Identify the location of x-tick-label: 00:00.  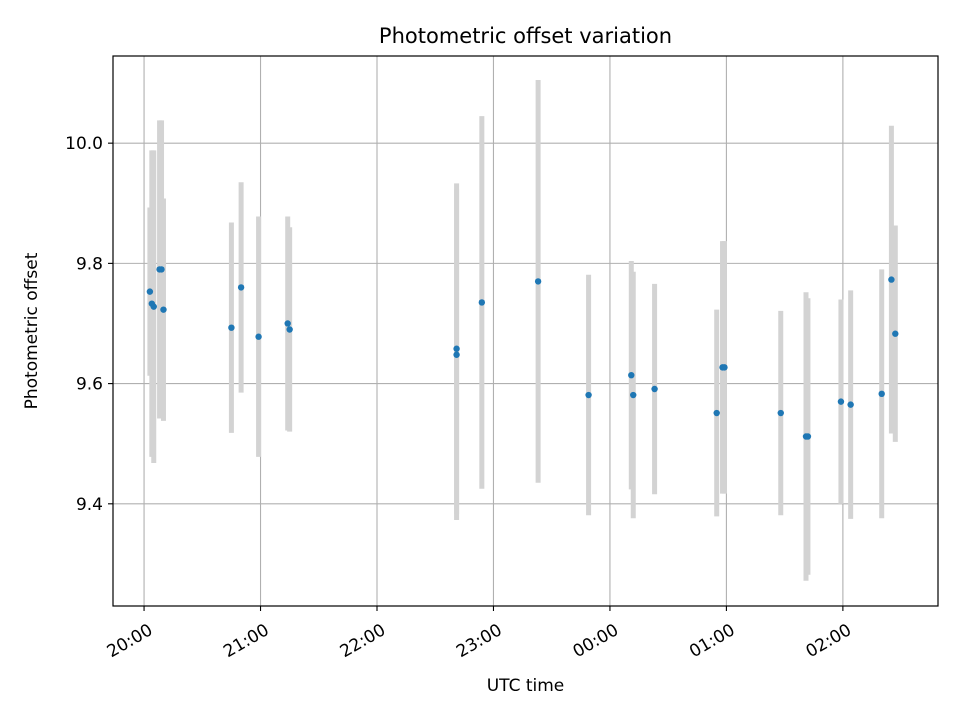
(596, 641).